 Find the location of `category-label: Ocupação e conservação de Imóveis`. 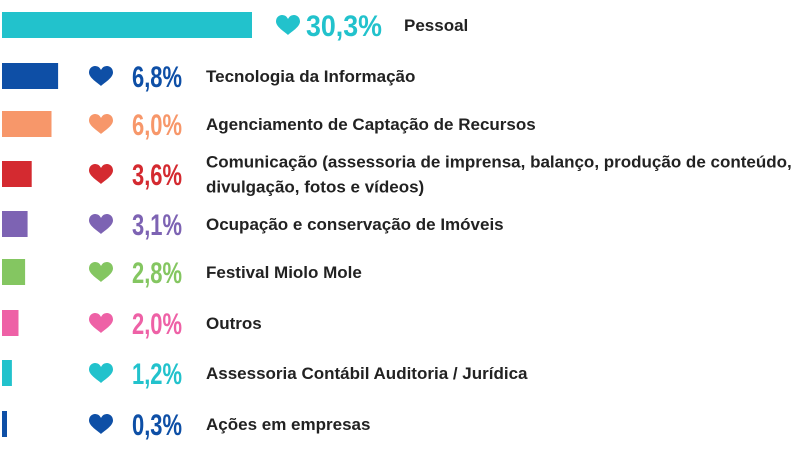

category-label: Ocupação e conservação de Imóveis is located at coordinates (355, 224).